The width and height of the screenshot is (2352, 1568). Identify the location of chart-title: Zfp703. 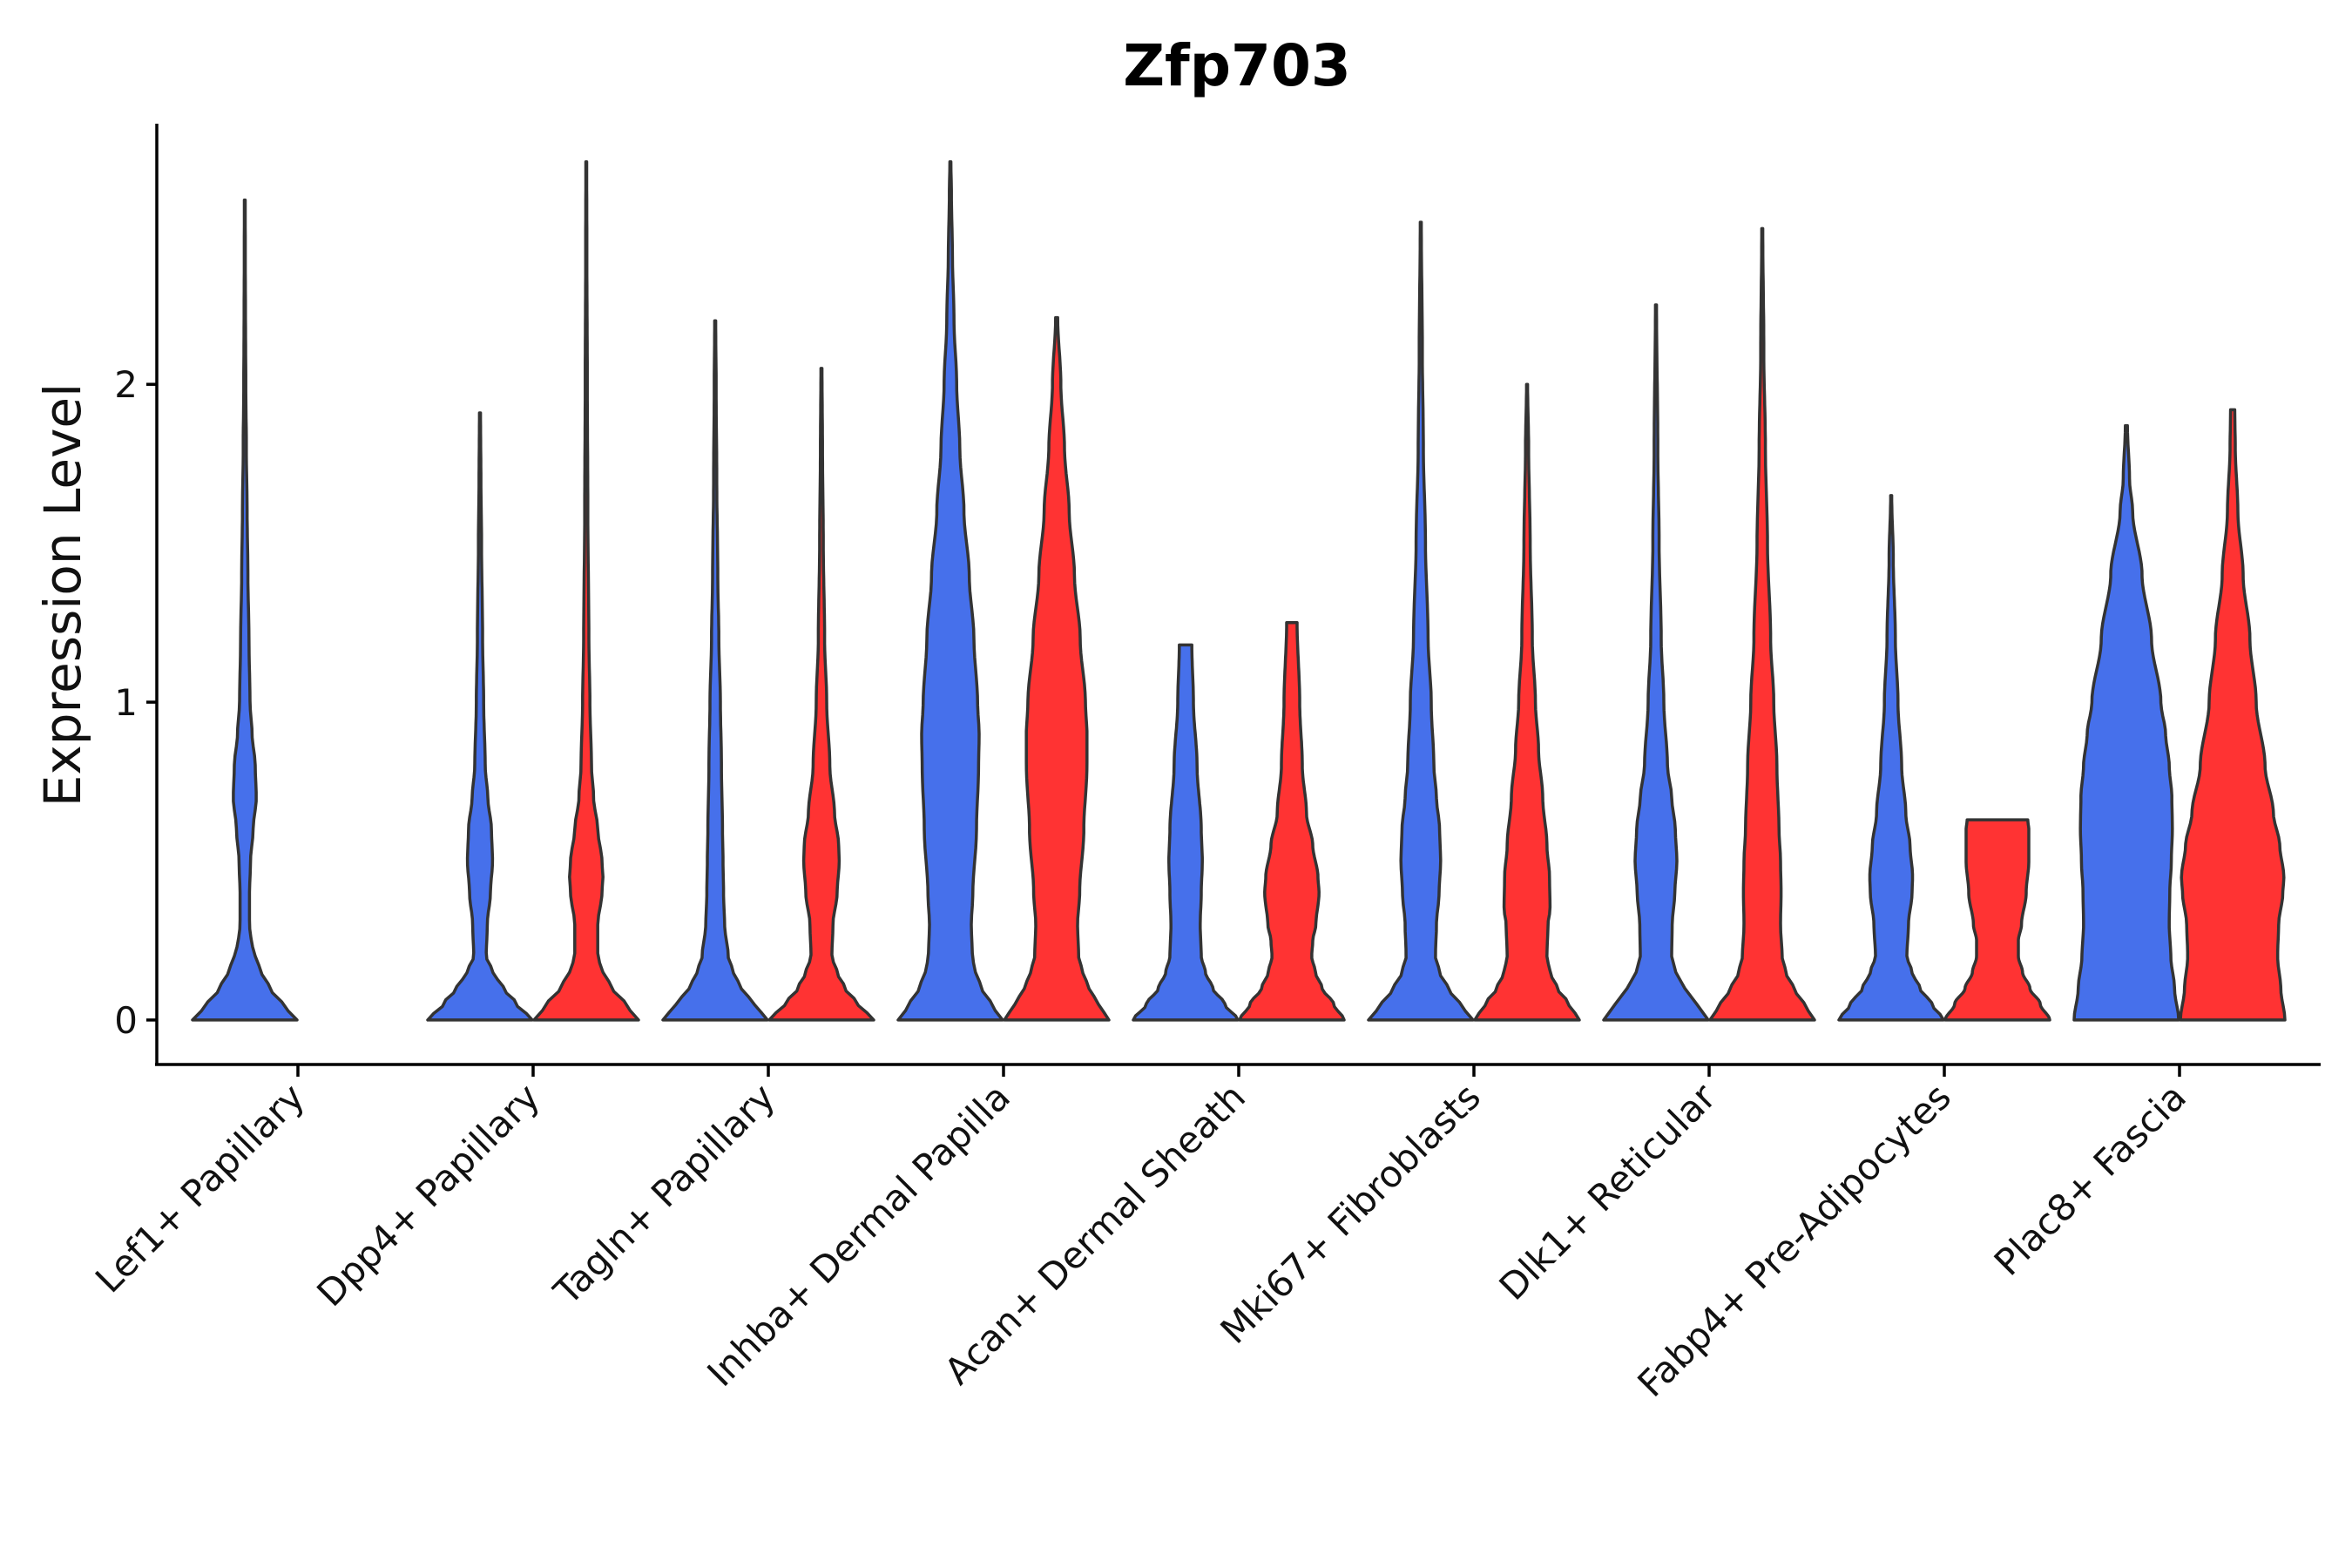
(1237, 66).